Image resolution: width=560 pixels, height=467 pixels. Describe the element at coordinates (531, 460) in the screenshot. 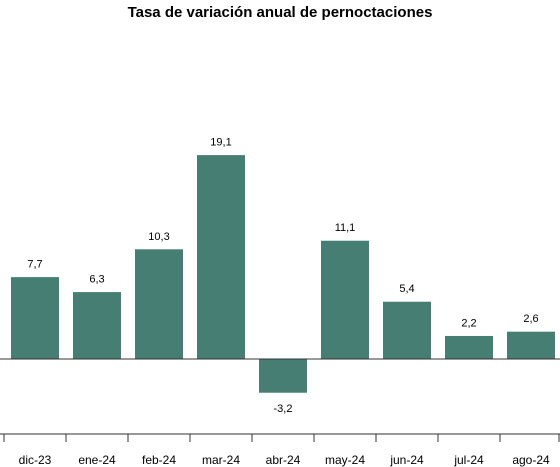

I see `x-tick-label-ago-24: ago-24` at that location.